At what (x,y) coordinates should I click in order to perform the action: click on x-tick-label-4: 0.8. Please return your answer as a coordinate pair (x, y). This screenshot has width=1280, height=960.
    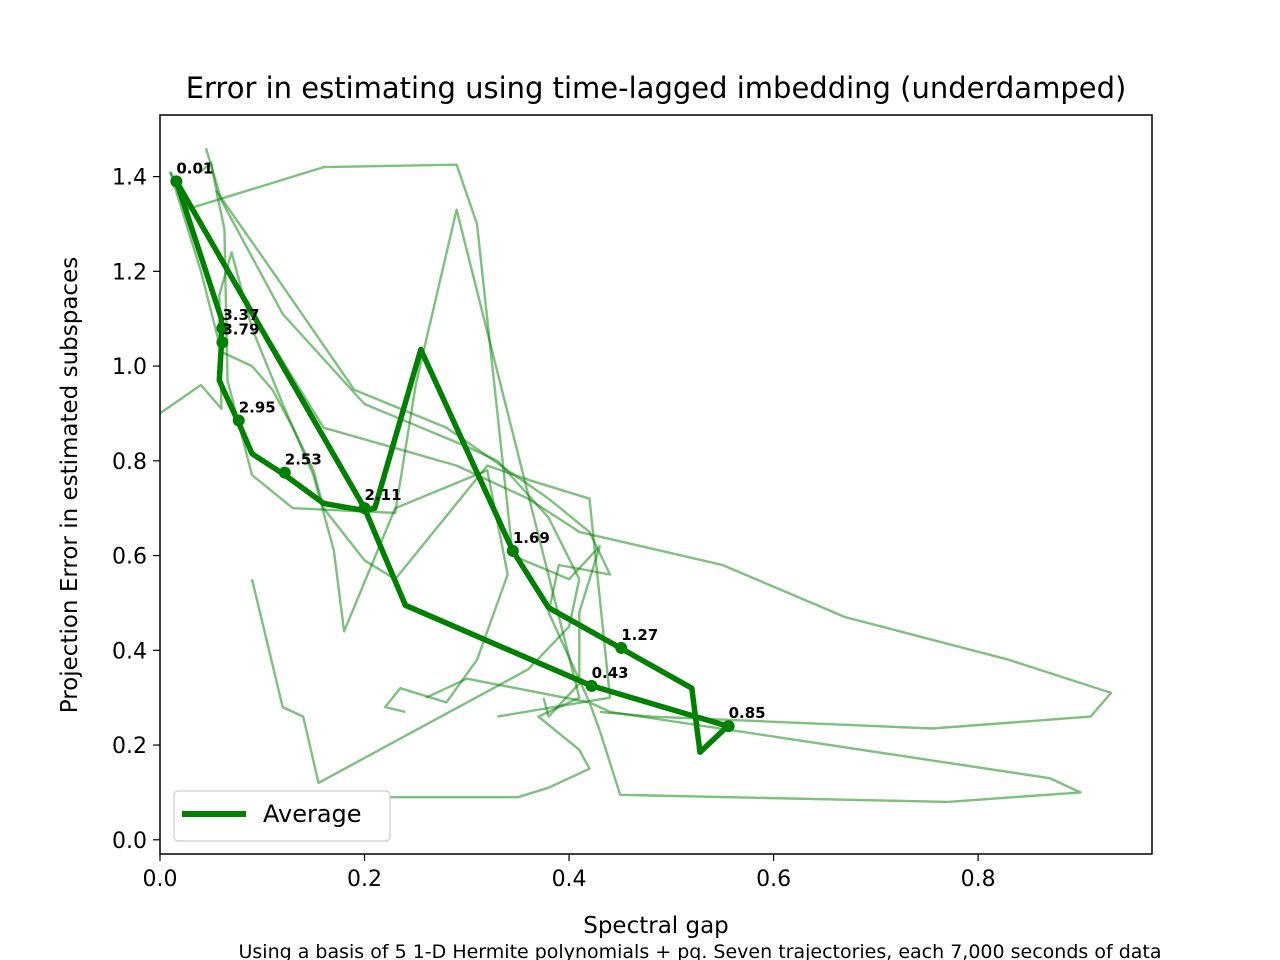
    Looking at the image, I should click on (978, 879).